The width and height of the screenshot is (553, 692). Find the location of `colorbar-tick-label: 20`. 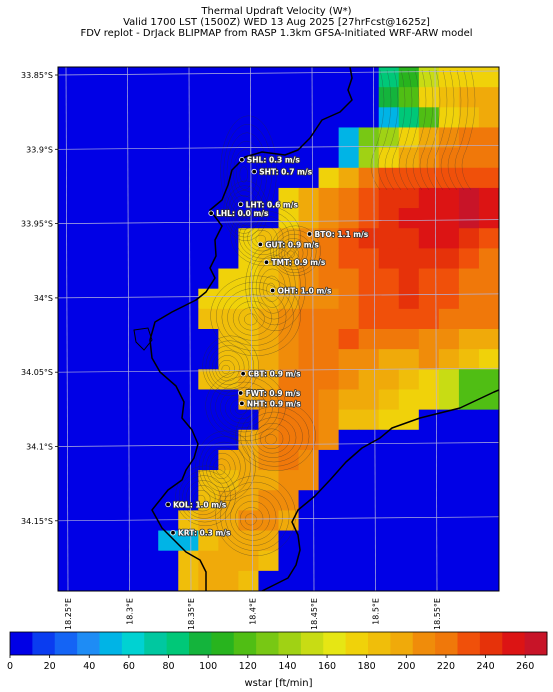

colorbar-tick-label: 20 is located at coordinates (50, 666).